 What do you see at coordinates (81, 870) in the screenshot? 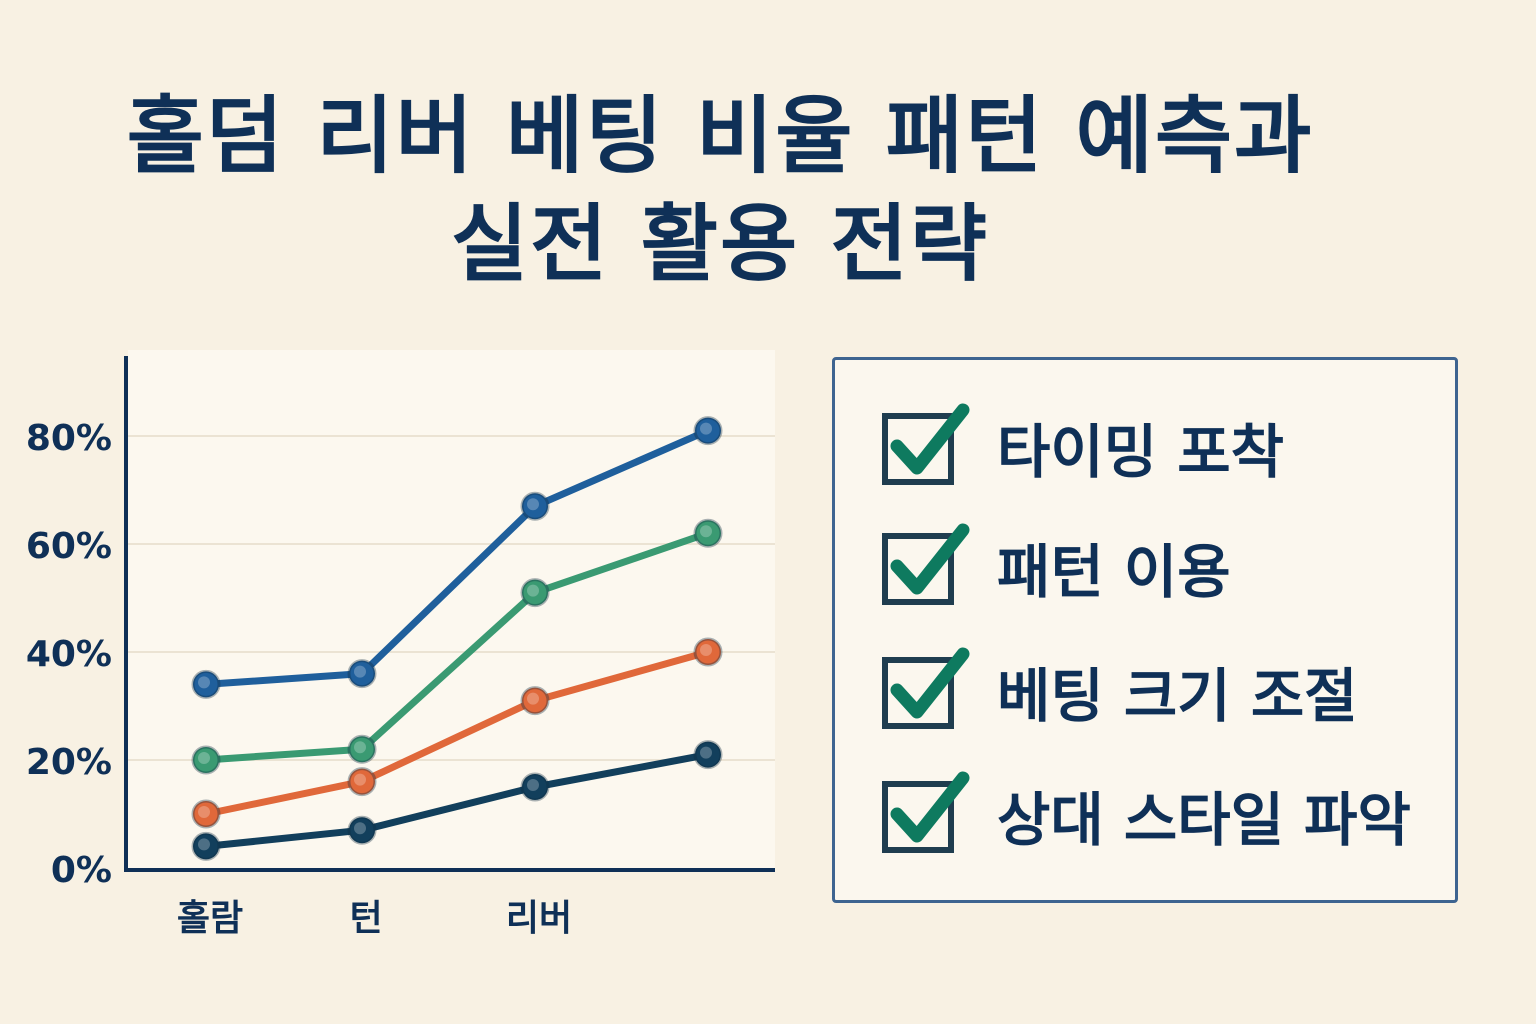
I see `y-tick-label: 0%` at bounding box center [81, 870].